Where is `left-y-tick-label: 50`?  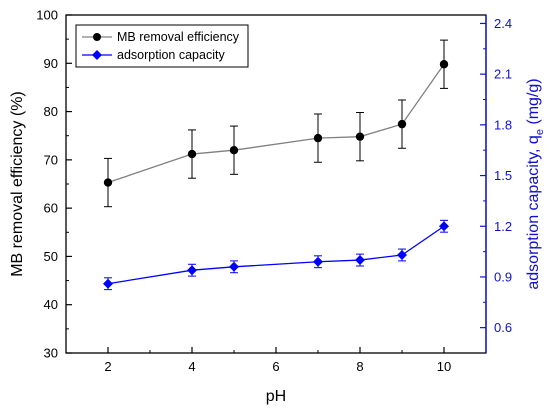 left-y-tick-label: 50 is located at coordinates (51, 256).